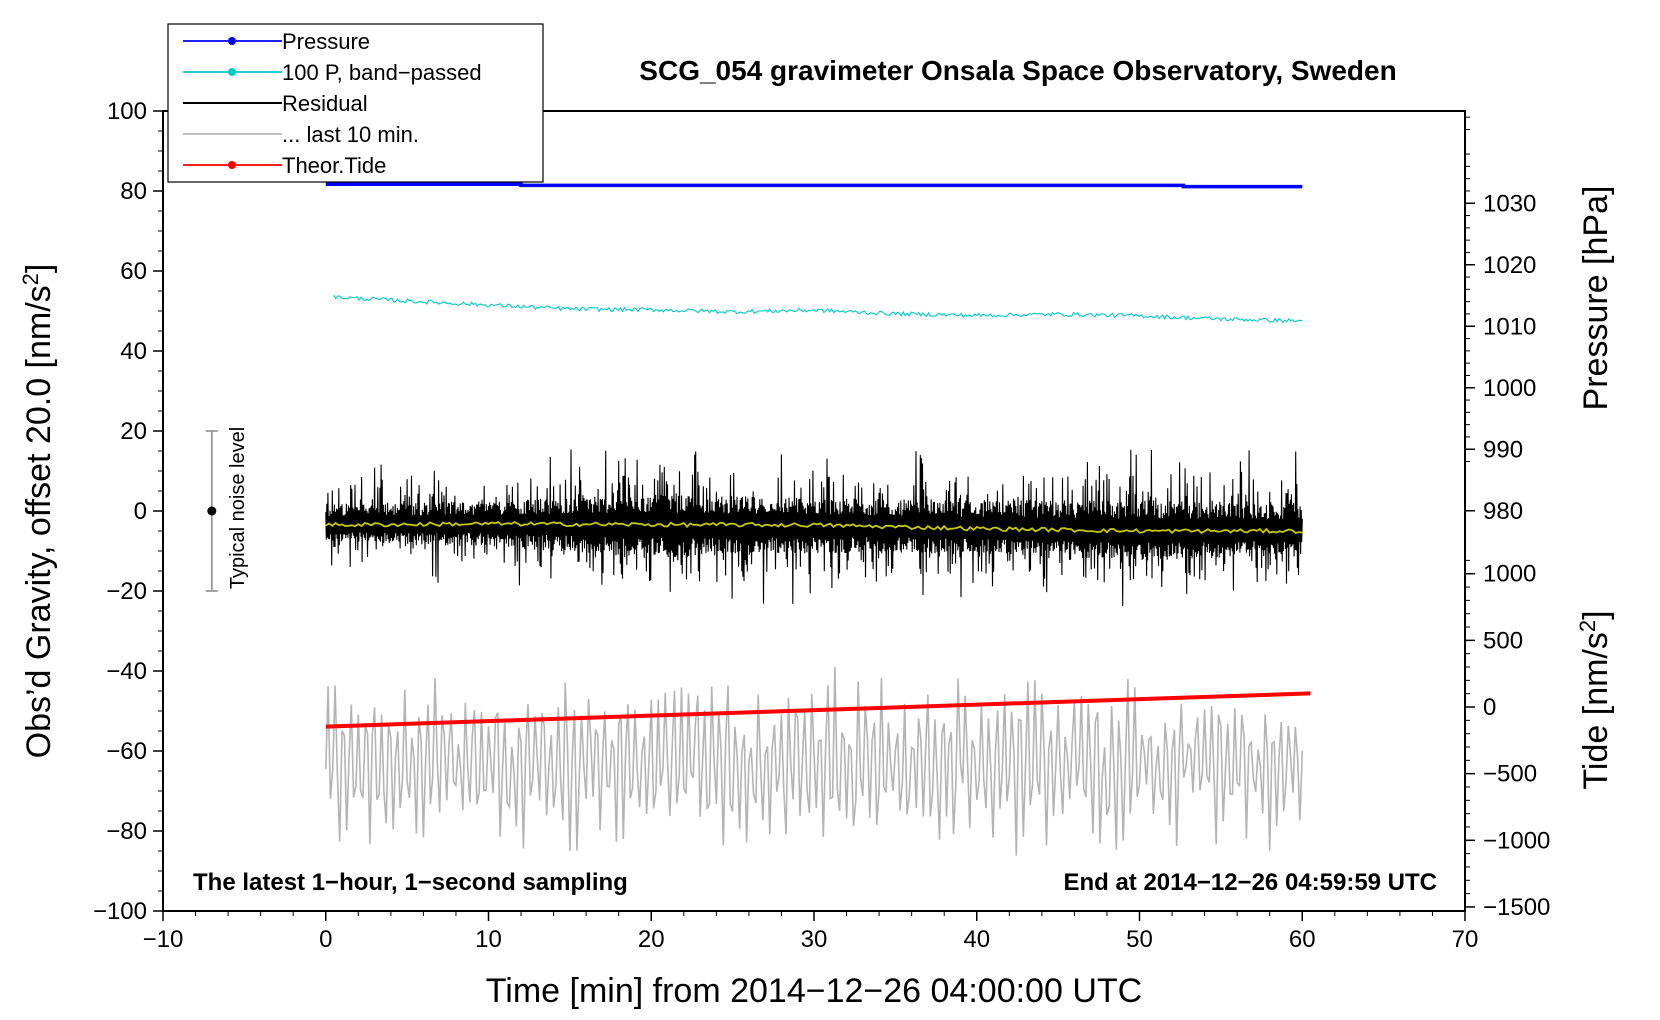 The width and height of the screenshot is (1660, 1020). Describe the element at coordinates (1503, 511) in the screenshot. I see `pressure-tick-label: 980` at that location.